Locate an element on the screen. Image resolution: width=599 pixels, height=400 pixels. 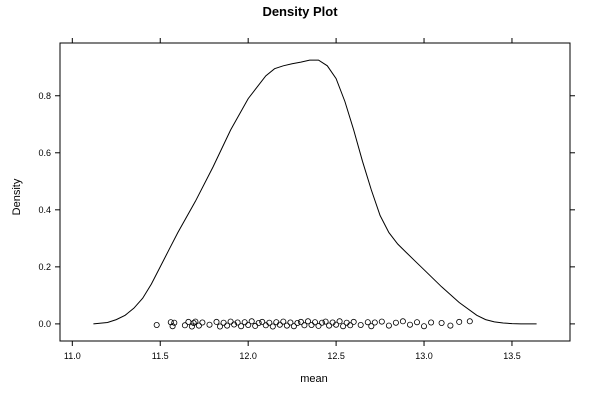
y-tick-label: 0.4 is located at coordinates (44, 210).